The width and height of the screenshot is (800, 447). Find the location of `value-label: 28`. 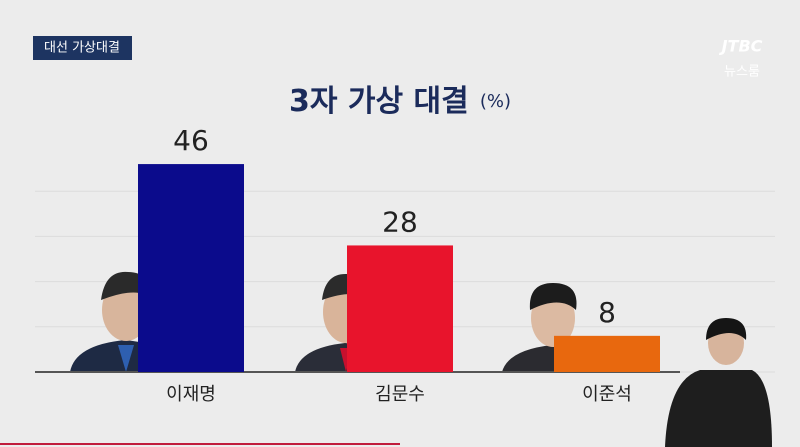

value-label: 28 is located at coordinates (400, 221).